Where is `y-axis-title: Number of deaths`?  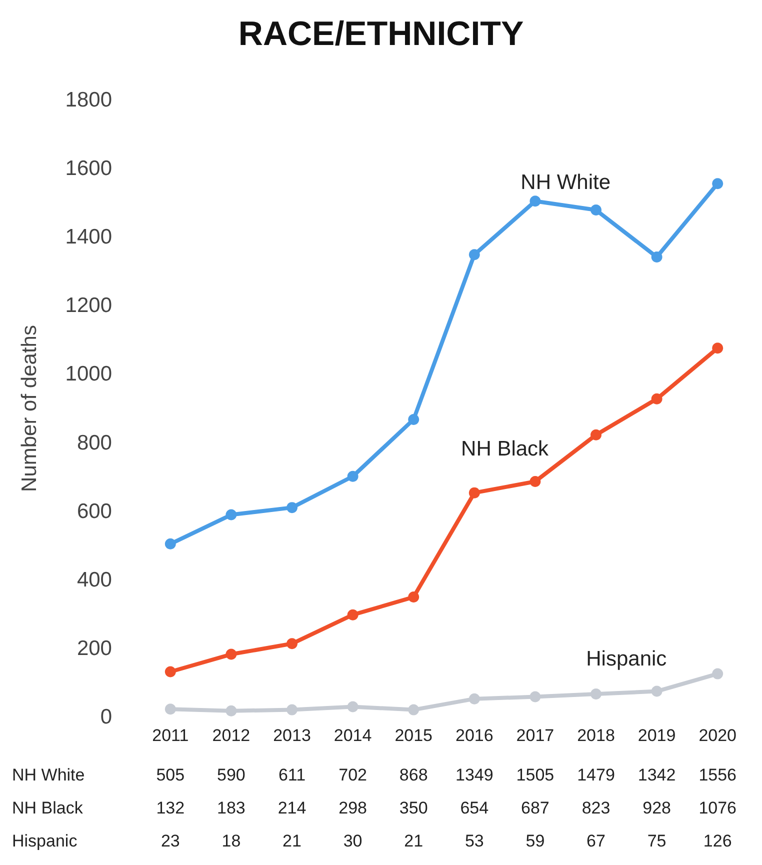 y-axis-title: Number of deaths is located at coordinates (29, 408).